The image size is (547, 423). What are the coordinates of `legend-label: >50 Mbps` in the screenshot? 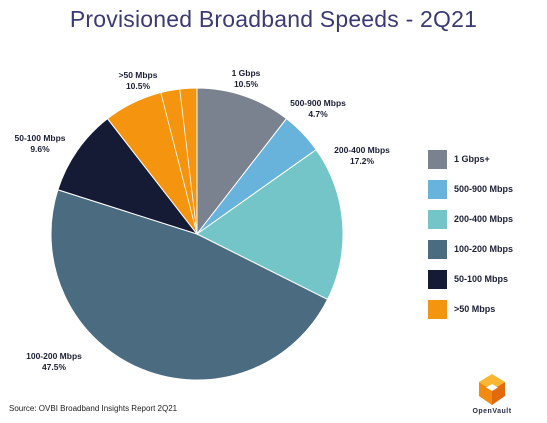 It's located at (475, 309).